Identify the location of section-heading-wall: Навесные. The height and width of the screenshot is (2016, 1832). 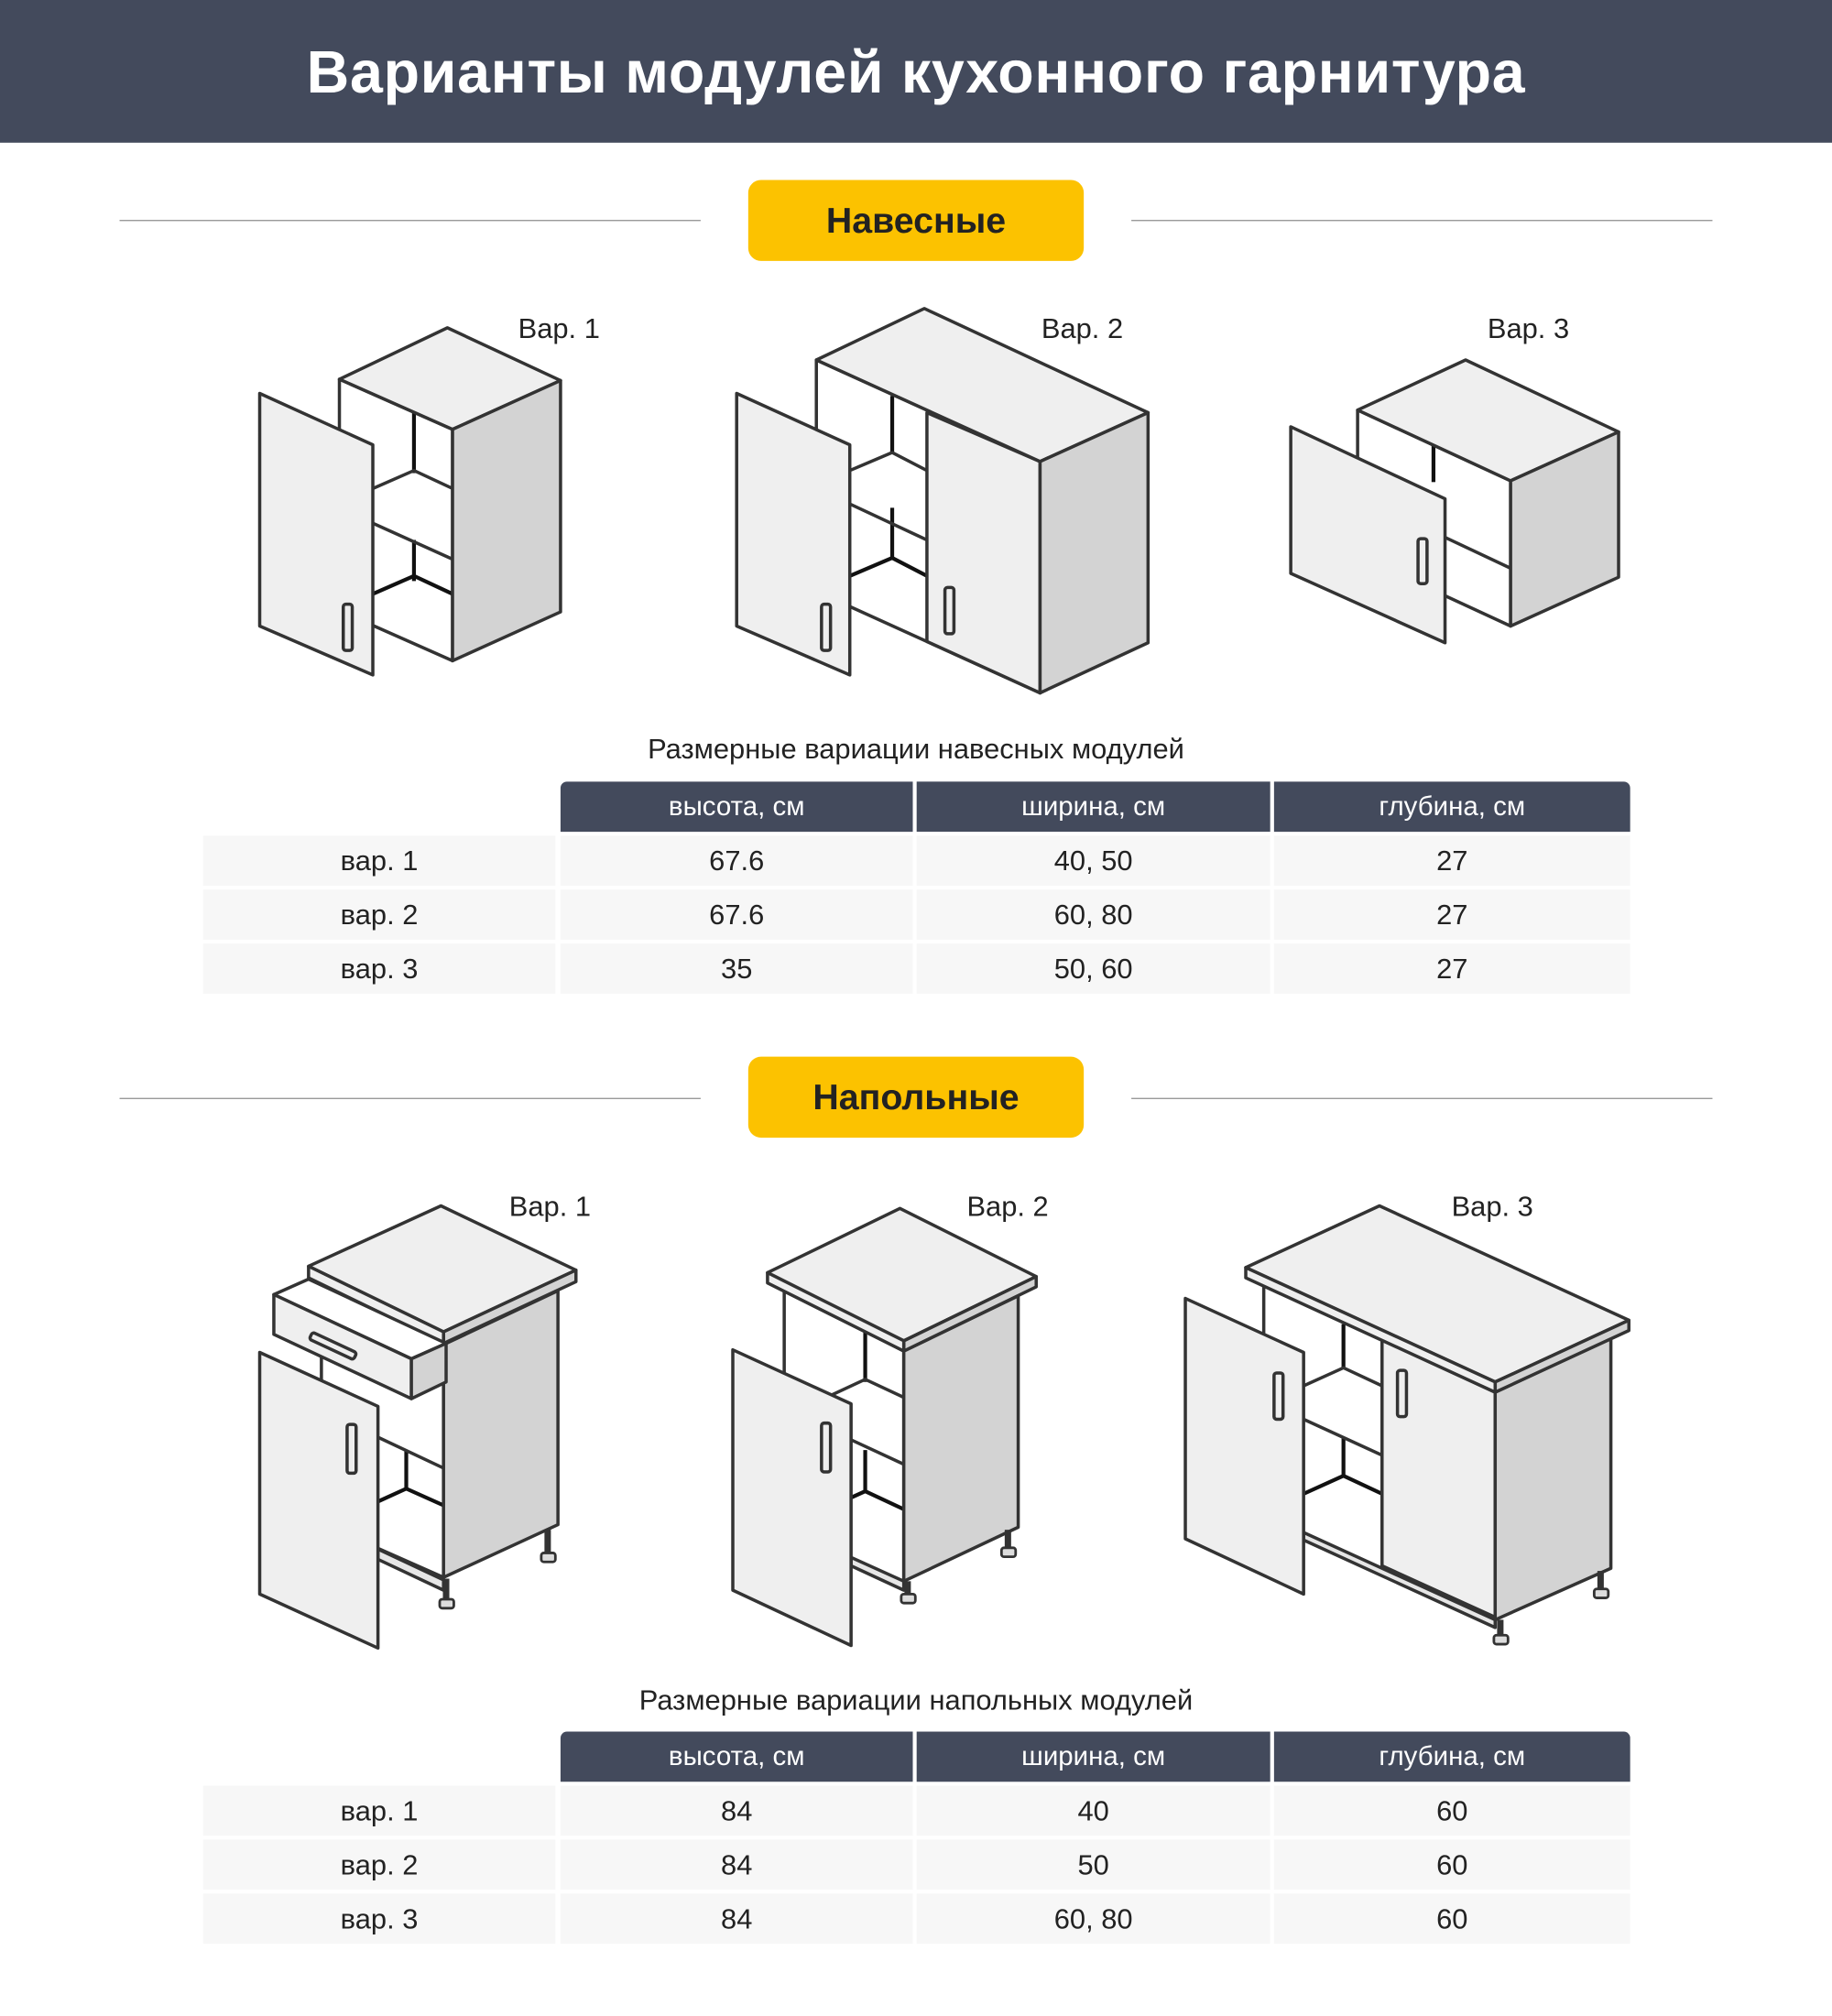
(916, 220).